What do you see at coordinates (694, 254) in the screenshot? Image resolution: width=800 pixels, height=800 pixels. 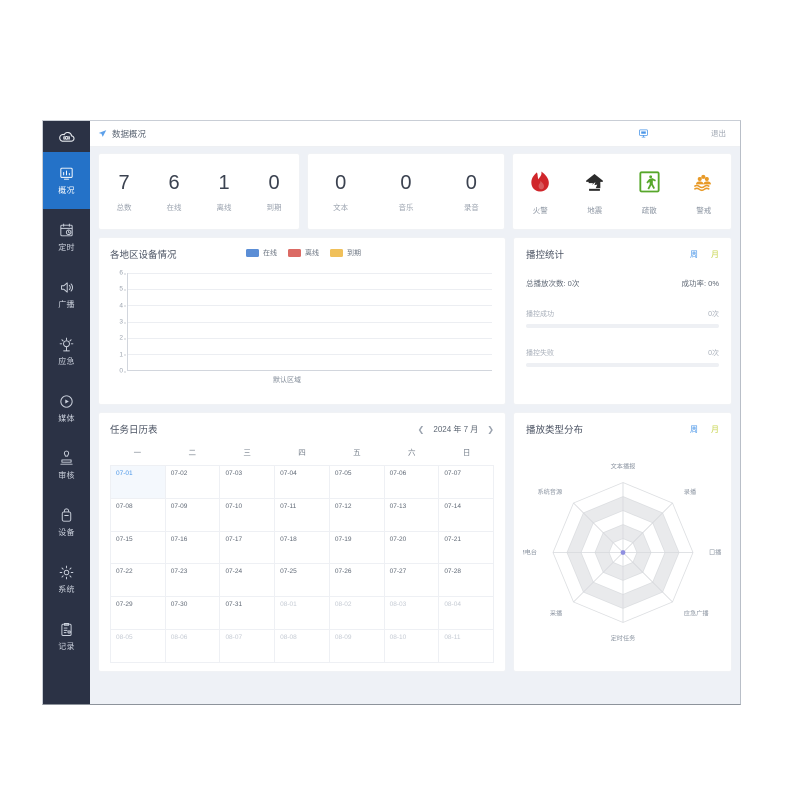 I see `toggle-week: 周` at bounding box center [694, 254].